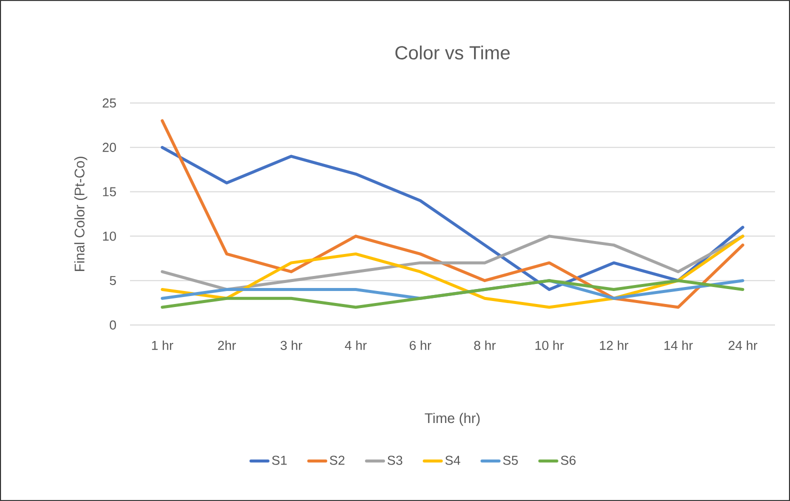  I want to click on y-tick-label: 25, so click(109, 103).